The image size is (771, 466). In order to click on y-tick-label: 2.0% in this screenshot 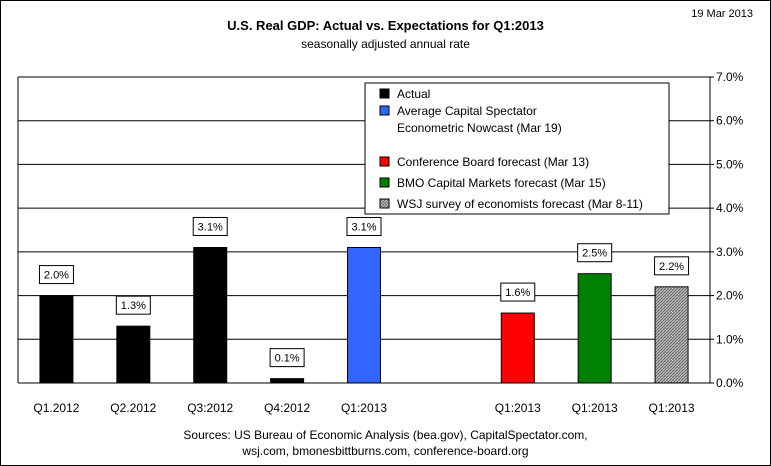, I will do `click(730, 296)`.